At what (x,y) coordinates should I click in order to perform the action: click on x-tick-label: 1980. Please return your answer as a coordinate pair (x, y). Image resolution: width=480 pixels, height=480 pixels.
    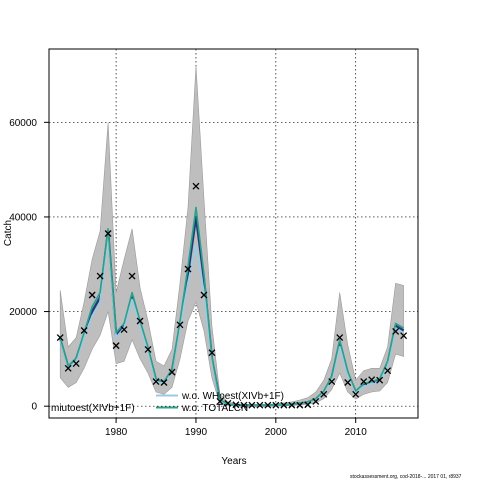
    Looking at the image, I should click on (116, 432).